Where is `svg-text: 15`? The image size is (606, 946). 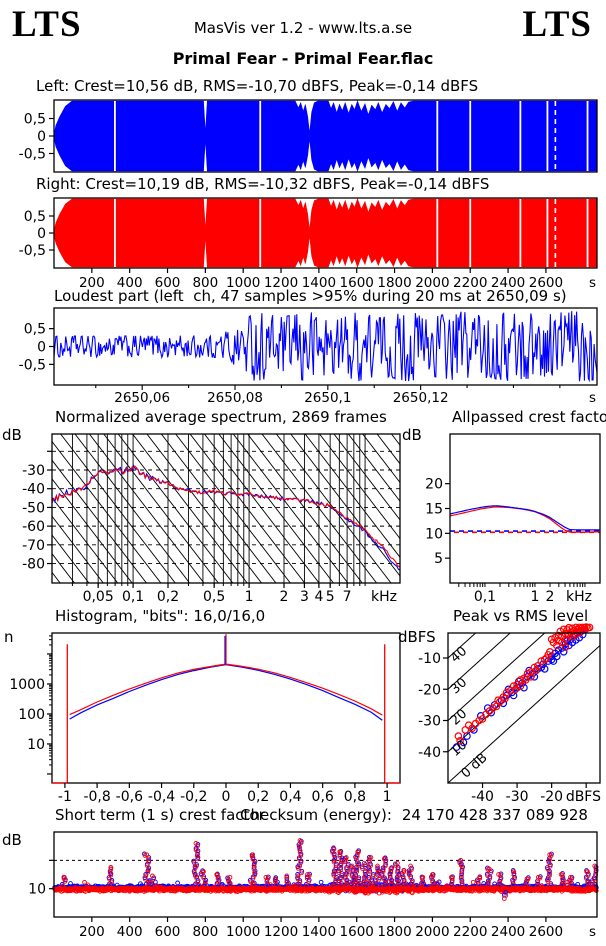
svg-text: 15 is located at coordinates (434, 510).